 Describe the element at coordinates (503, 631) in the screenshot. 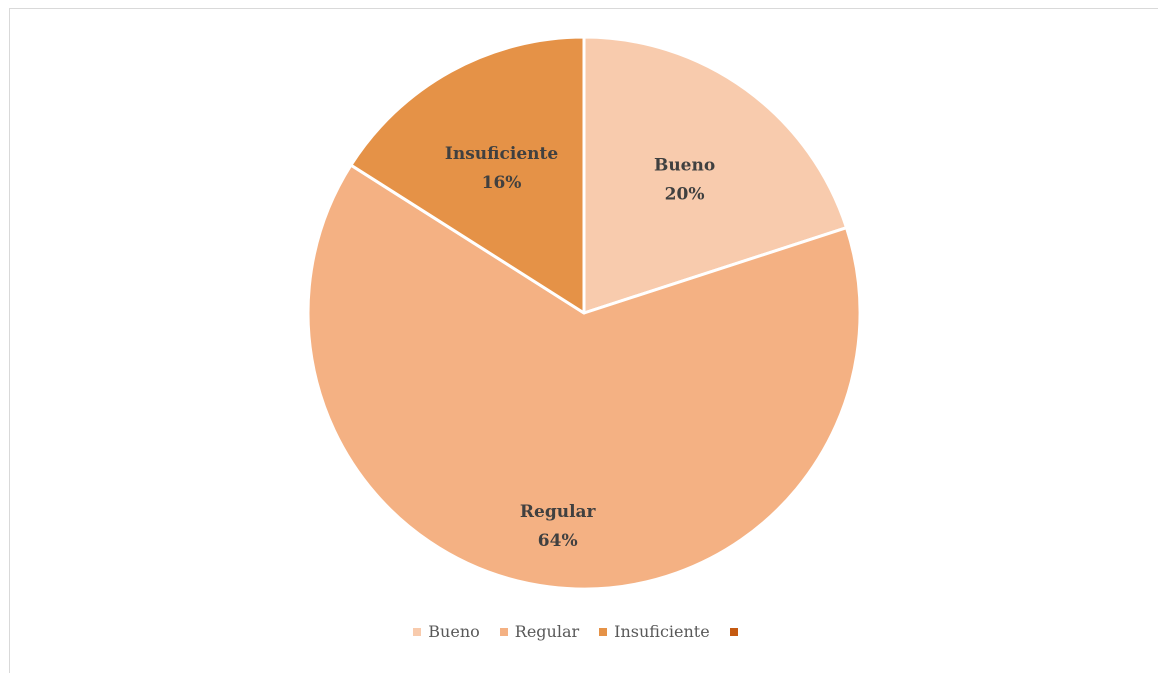

I see `legend-swatch-regular` at that location.